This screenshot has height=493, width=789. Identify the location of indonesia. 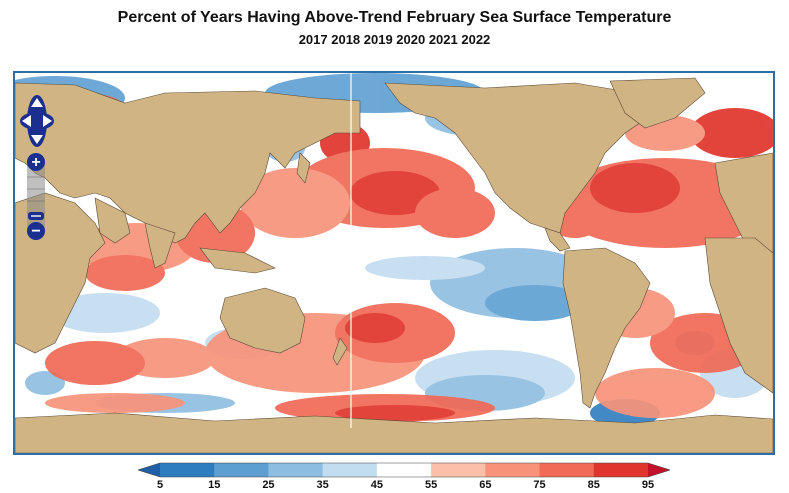
(237, 260).